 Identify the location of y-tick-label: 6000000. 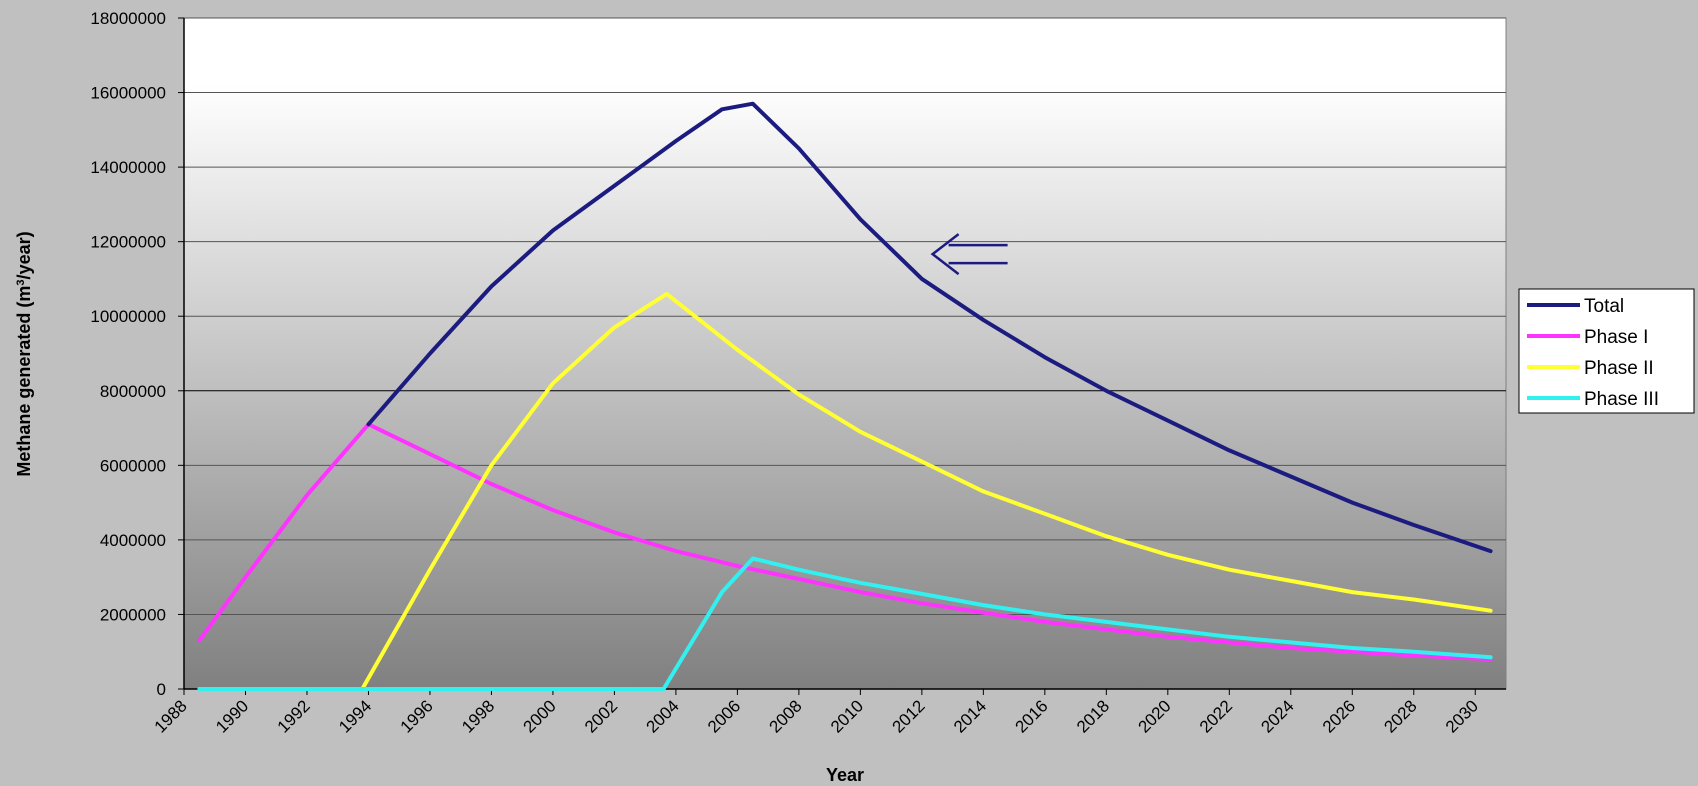
(133, 465).